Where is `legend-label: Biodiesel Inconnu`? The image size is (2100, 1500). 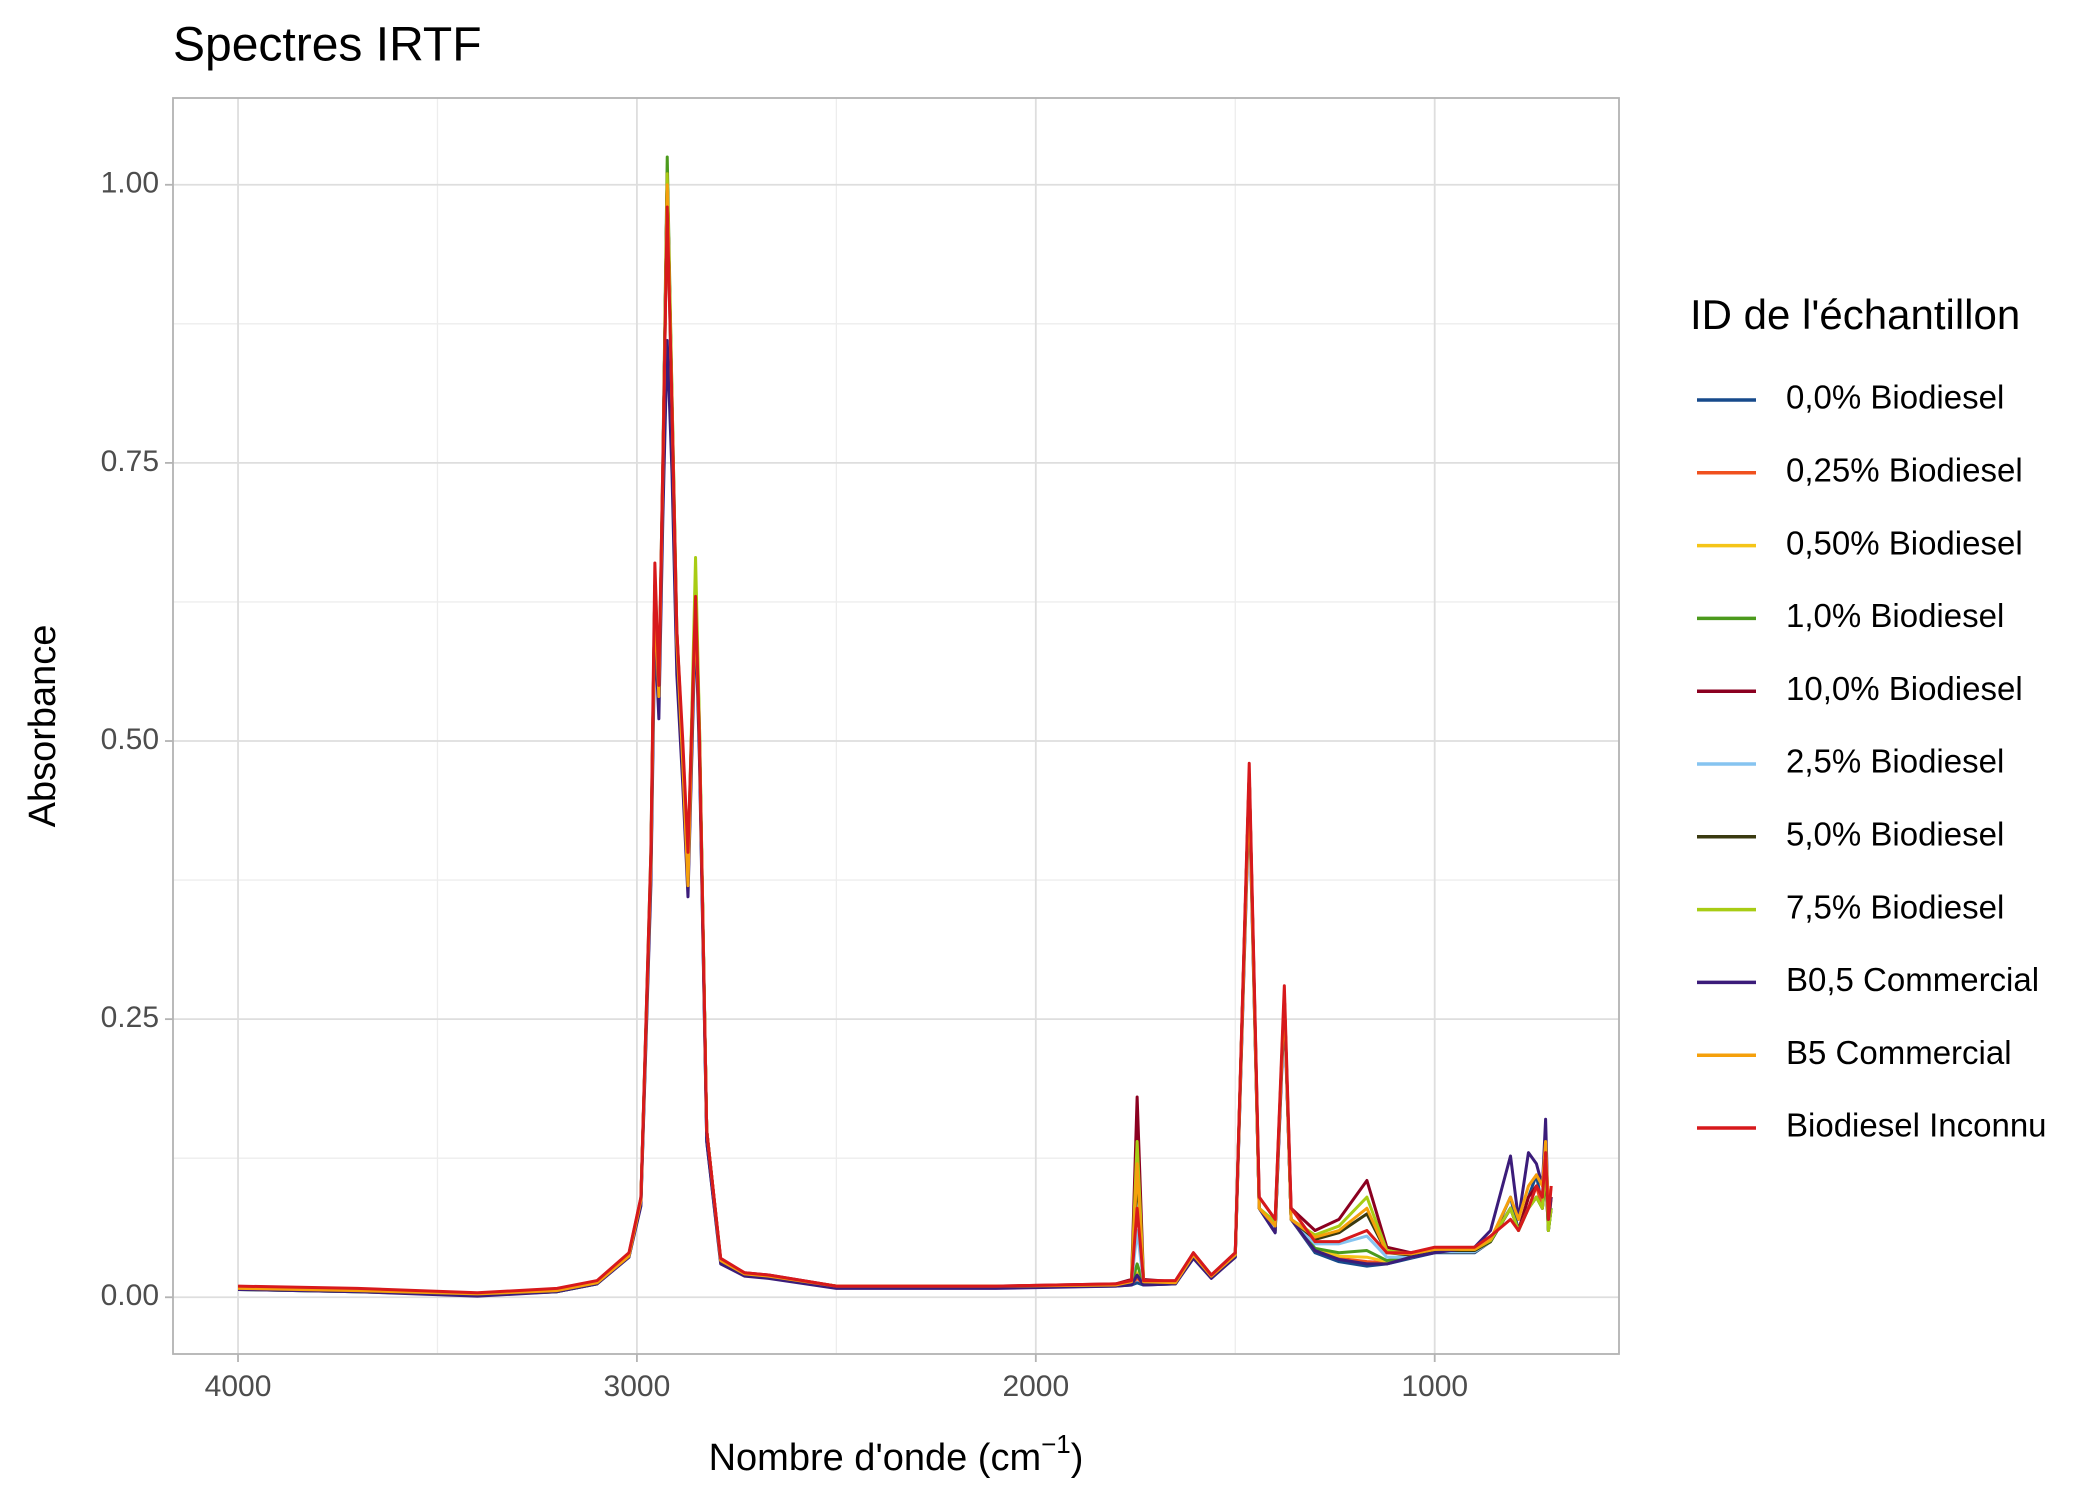 legend-label: Biodiesel Inconnu is located at coordinates (1916, 1125).